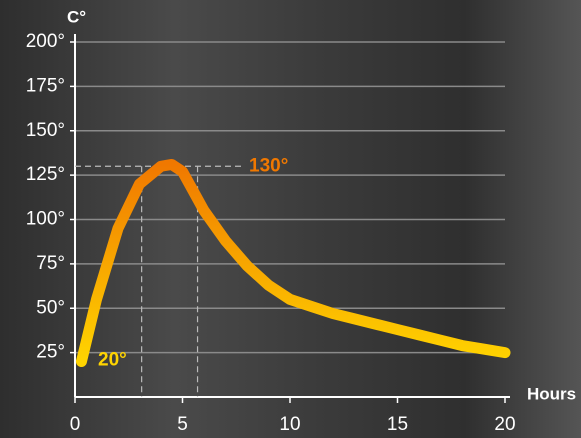 This screenshot has width=581, height=438. I want to click on y-tick-label: 75°, so click(50, 263).